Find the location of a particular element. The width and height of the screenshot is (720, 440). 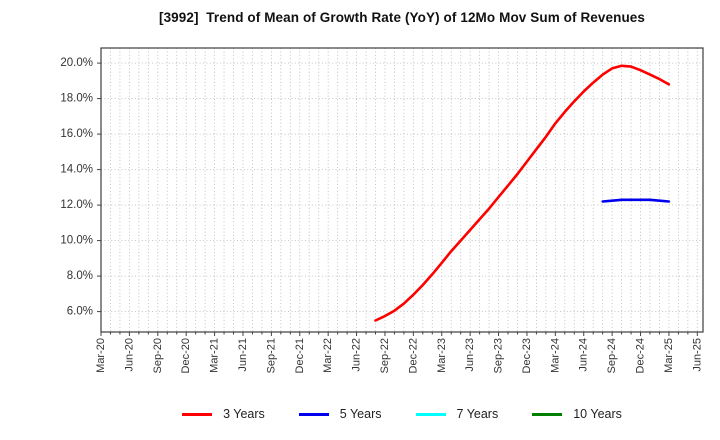

x-tick-label: Mar-23 is located at coordinates (442, 355).